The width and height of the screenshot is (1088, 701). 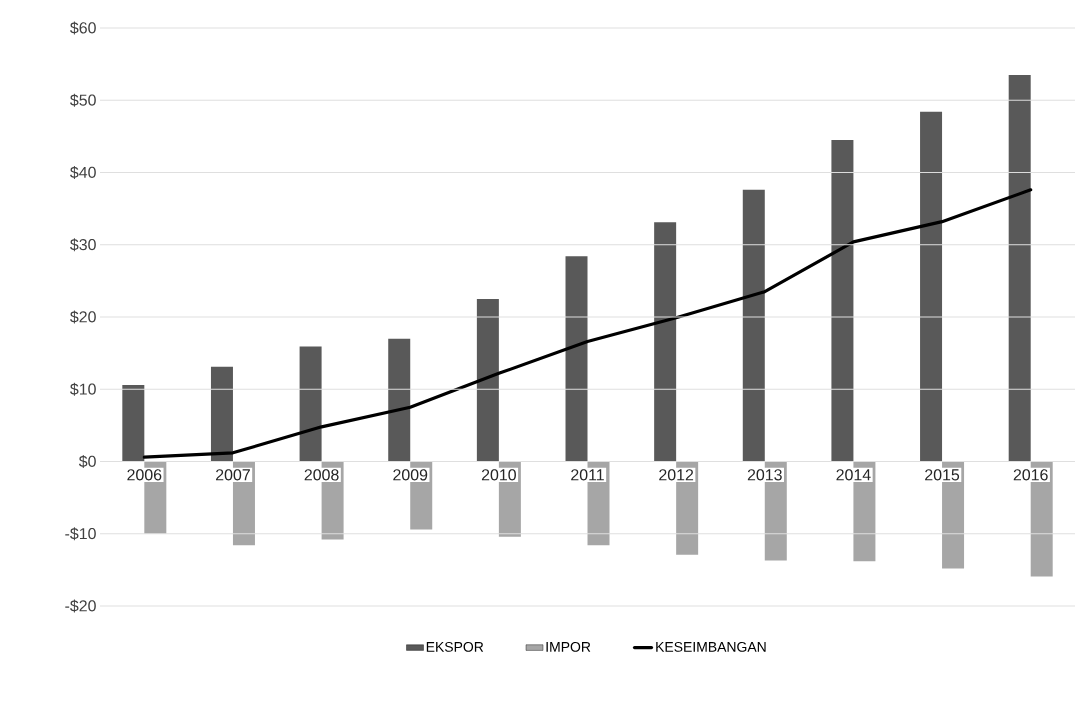 I want to click on y-tick-label: -$20, so click(x=80, y=606).